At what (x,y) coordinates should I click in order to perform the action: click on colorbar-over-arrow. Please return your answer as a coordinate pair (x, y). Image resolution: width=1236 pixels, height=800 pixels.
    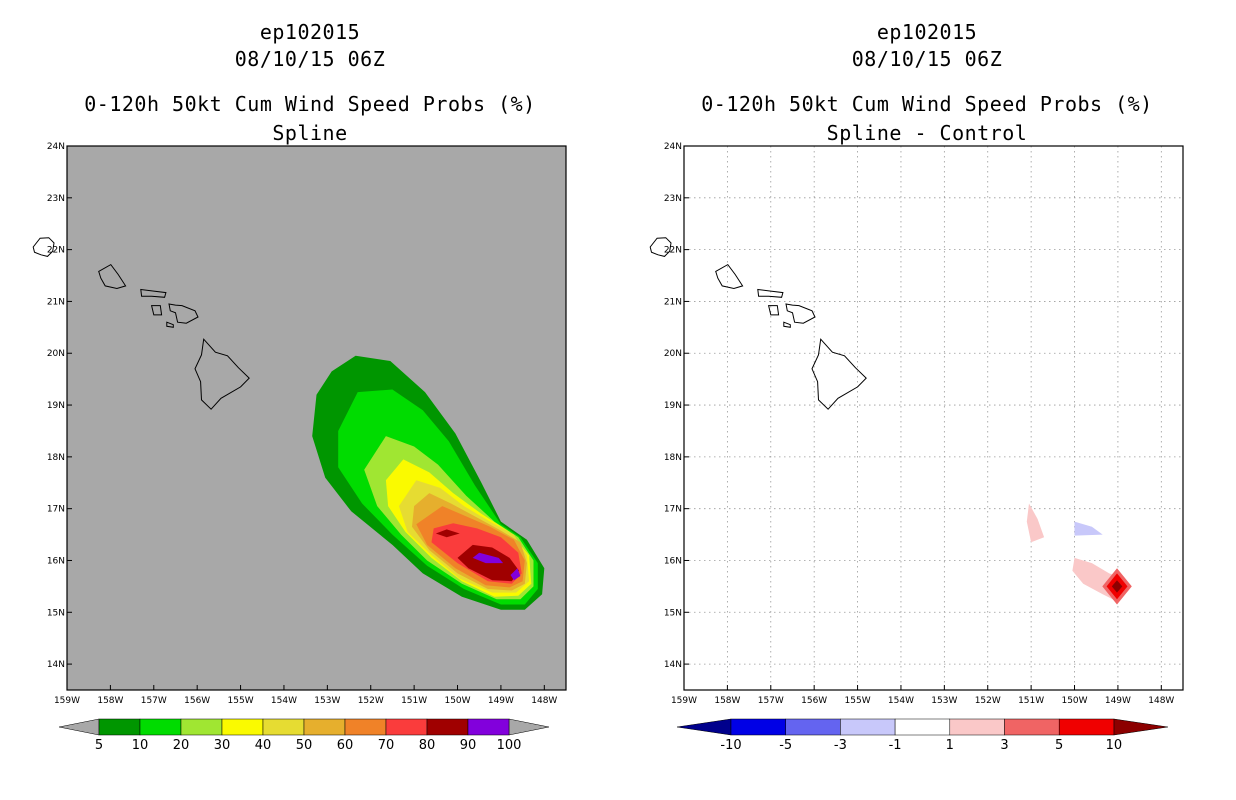
    Looking at the image, I should click on (529, 727).